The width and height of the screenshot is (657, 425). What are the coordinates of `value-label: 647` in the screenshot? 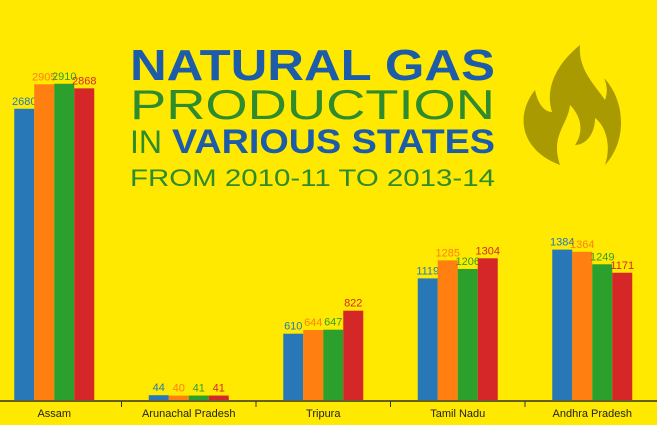 It's located at (333, 323).